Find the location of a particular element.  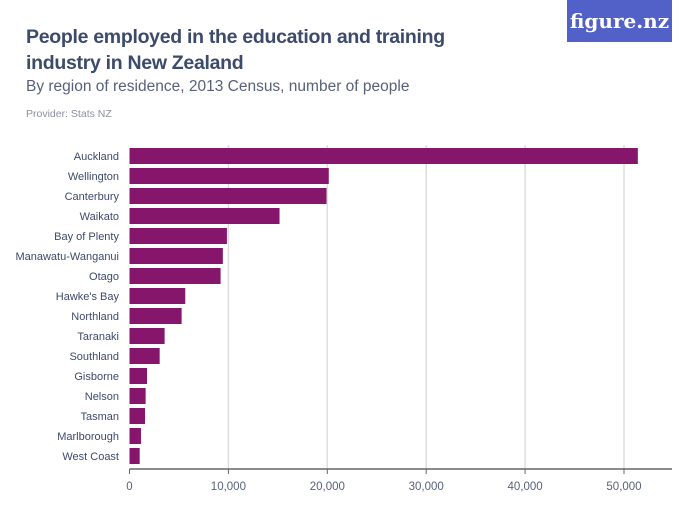

category-label: Taranaki is located at coordinates (98, 337).